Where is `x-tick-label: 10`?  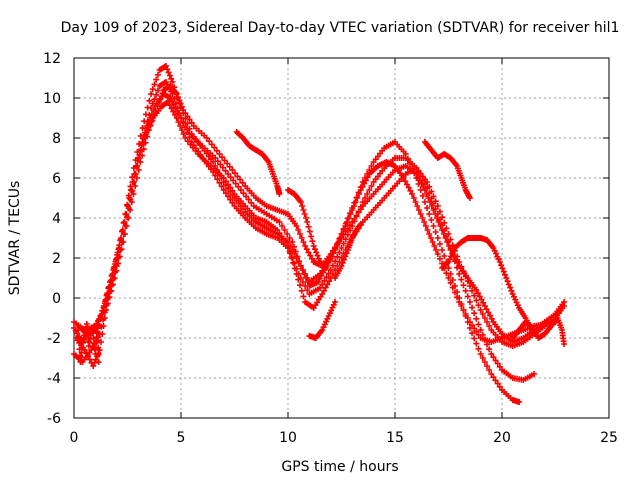 x-tick-label: 10 is located at coordinates (288, 438).